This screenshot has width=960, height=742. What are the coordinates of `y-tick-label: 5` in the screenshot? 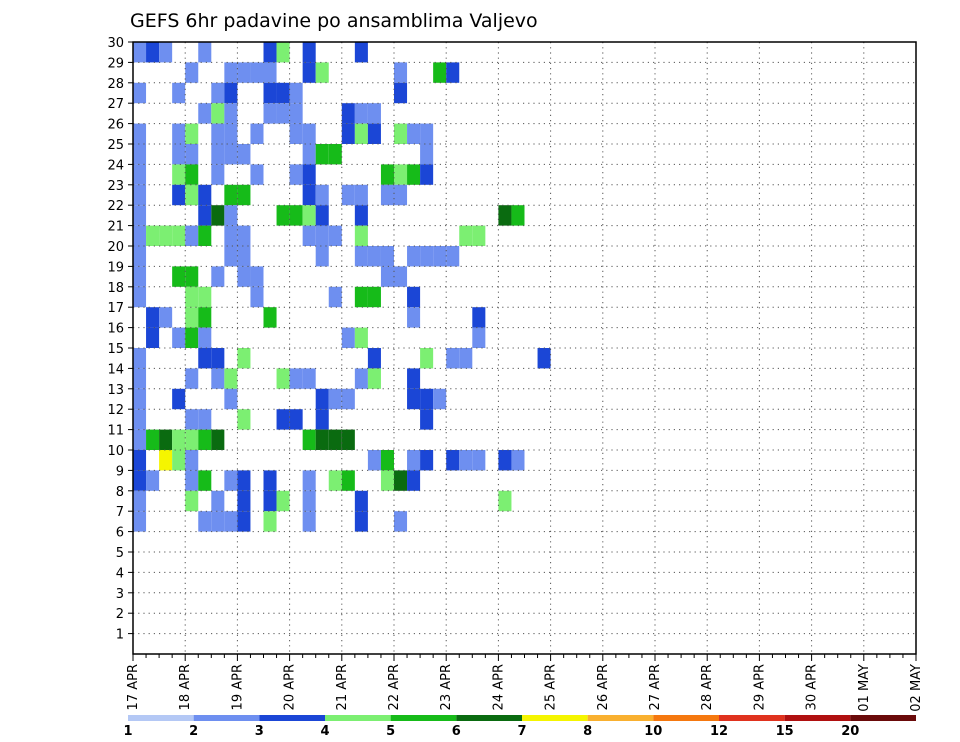 It's located at (120, 553).